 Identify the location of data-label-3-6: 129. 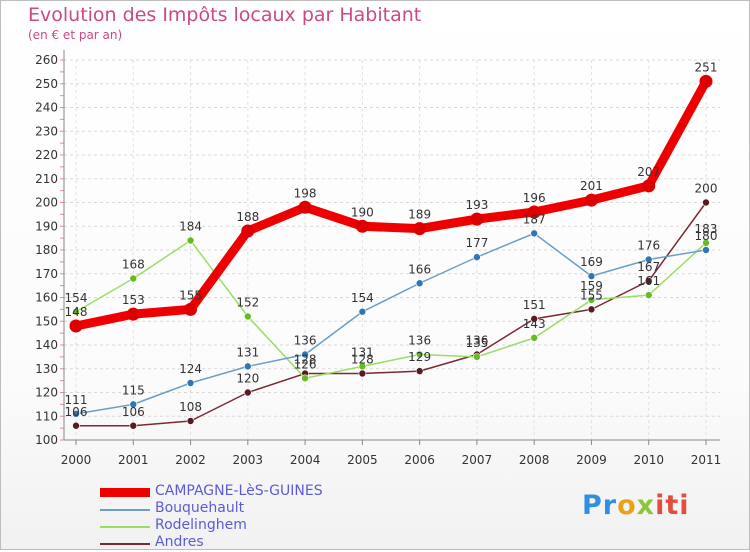
(419, 357).